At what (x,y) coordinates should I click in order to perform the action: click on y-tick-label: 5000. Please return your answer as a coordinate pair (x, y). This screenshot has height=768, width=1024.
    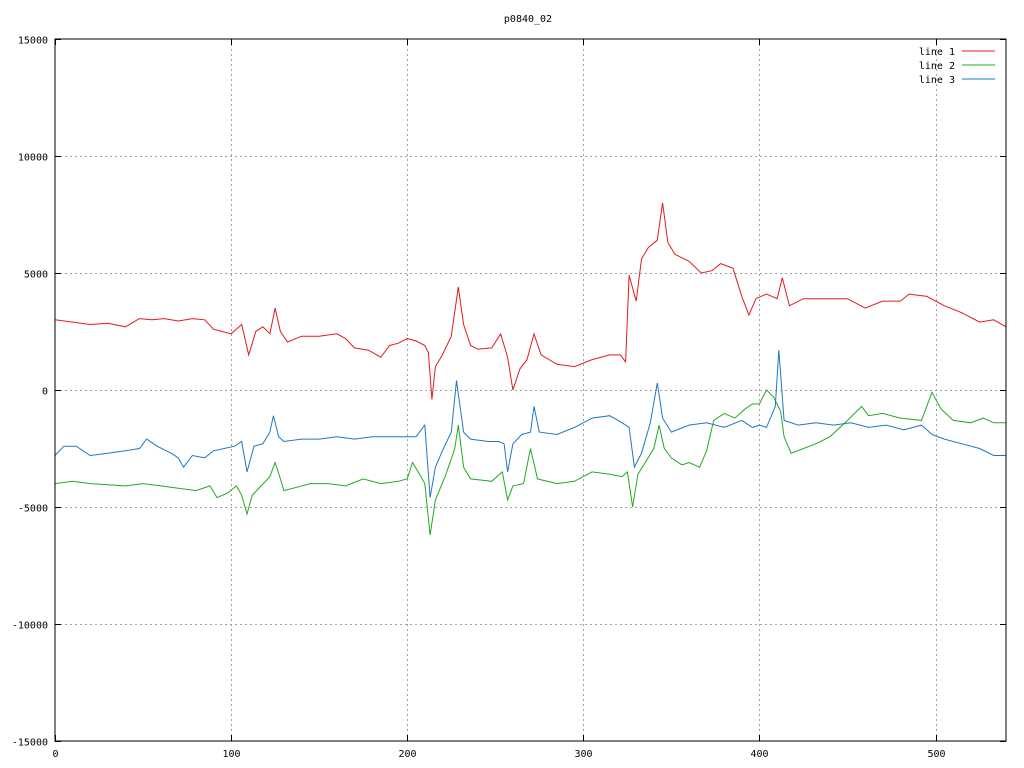
    Looking at the image, I should click on (36, 275).